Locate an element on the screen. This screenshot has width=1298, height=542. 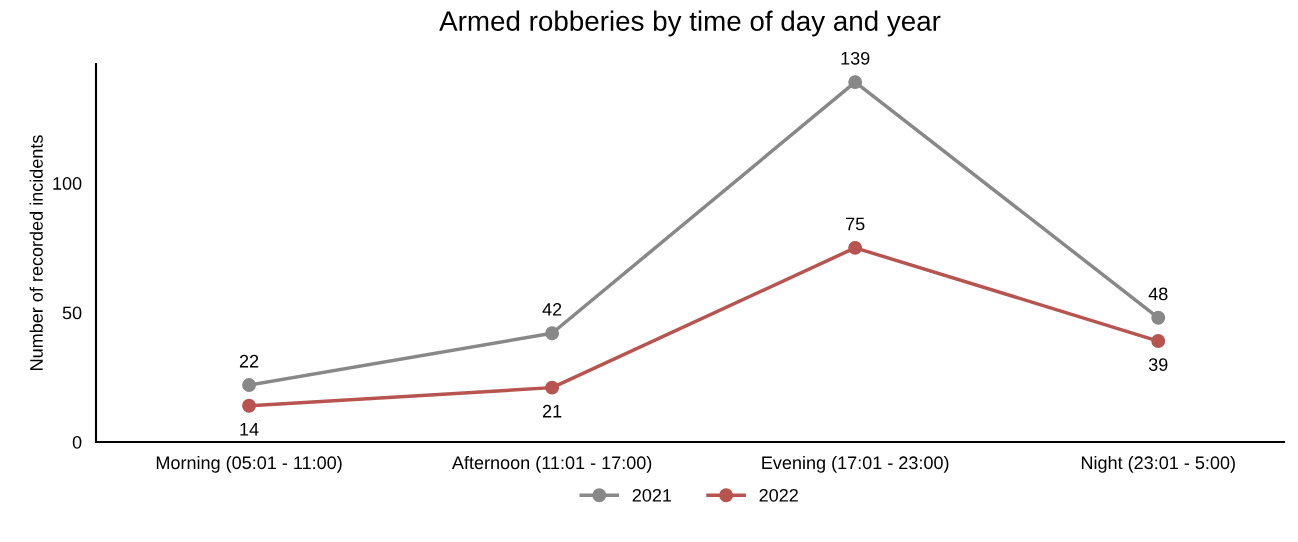
y-tick-label: 0 is located at coordinates (77, 442).